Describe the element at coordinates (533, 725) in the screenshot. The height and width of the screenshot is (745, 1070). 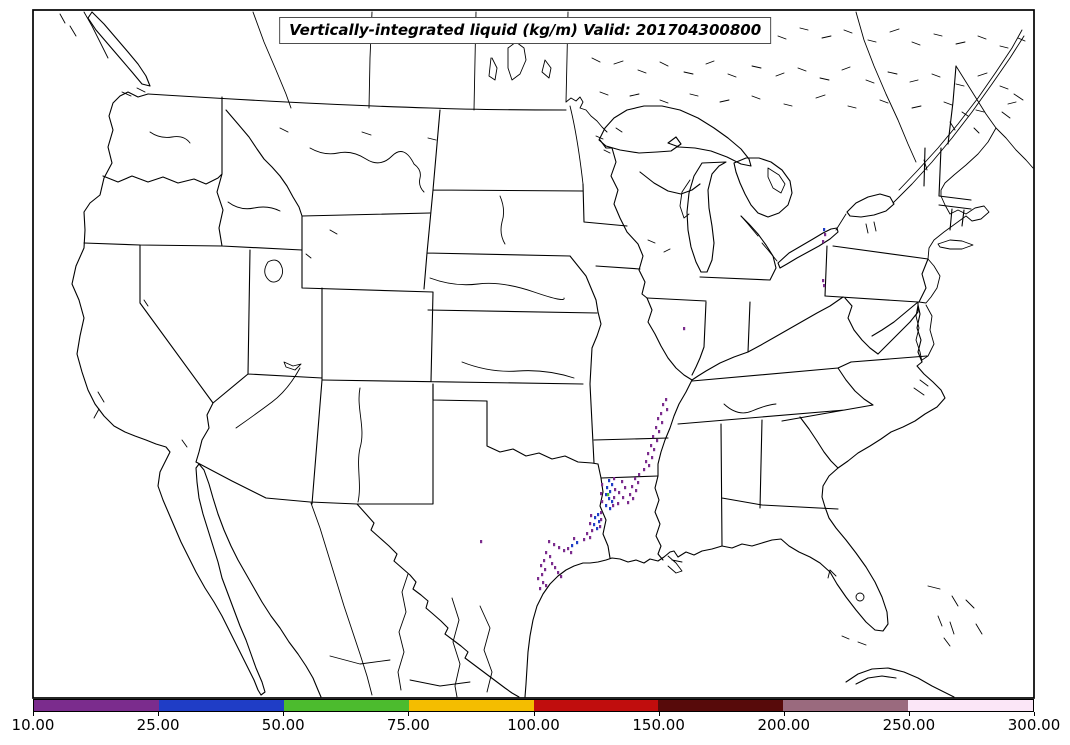
I see `colorbar-tick-label: 100.00` at that location.